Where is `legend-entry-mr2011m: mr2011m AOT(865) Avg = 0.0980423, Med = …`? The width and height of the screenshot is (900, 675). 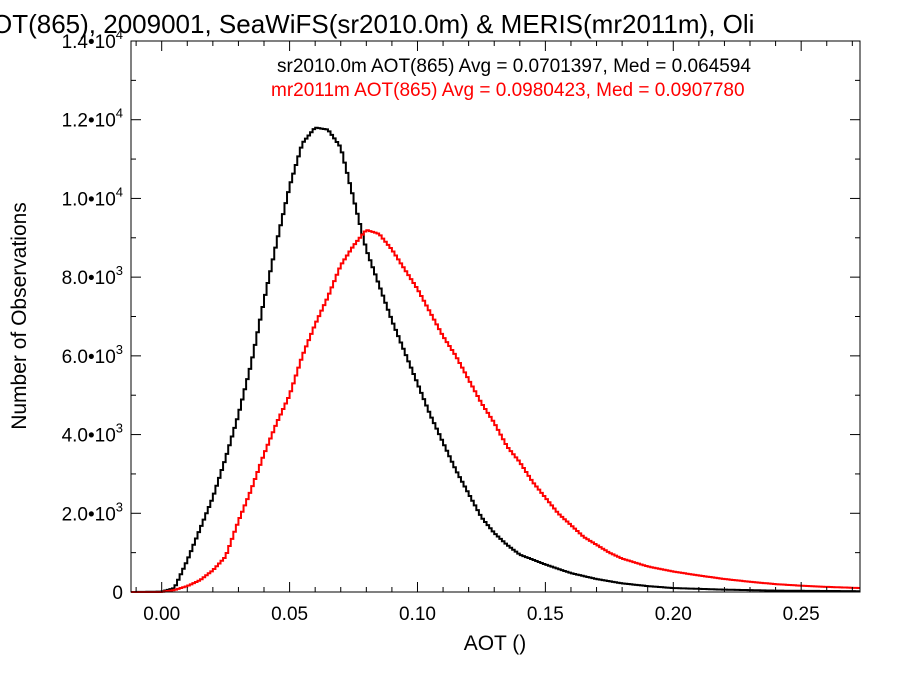
legend-entry-mr2011m: mr2011m AOT(865) Avg = 0.0980423, Med = … is located at coordinates (508, 90).